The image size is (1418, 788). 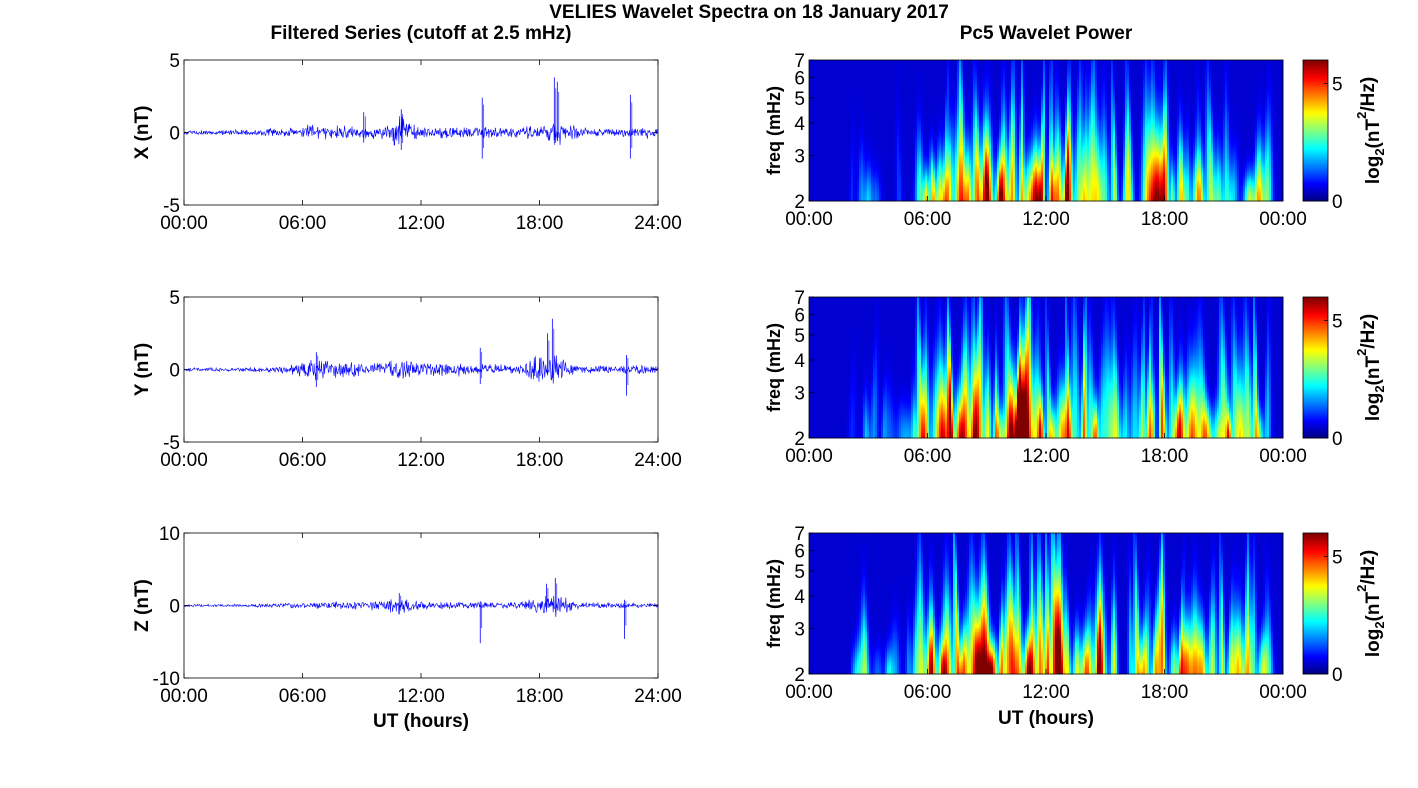 What do you see at coordinates (166, 679) in the screenshot?
I see `y-tick-label: -10` at bounding box center [166, 679].